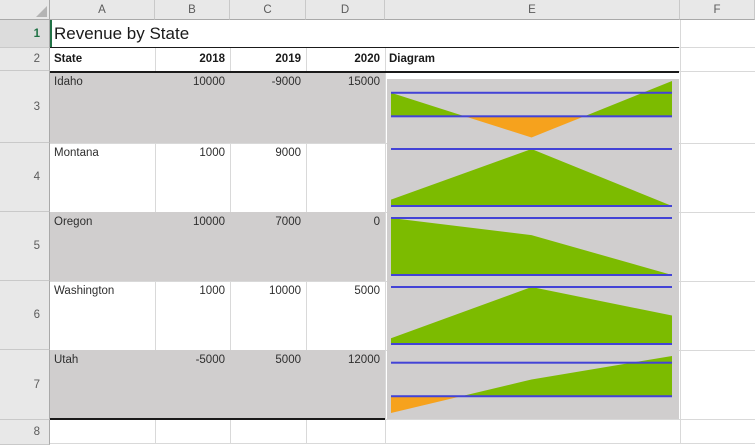  I want to click on cell-state: Utah, so click(66, 360).